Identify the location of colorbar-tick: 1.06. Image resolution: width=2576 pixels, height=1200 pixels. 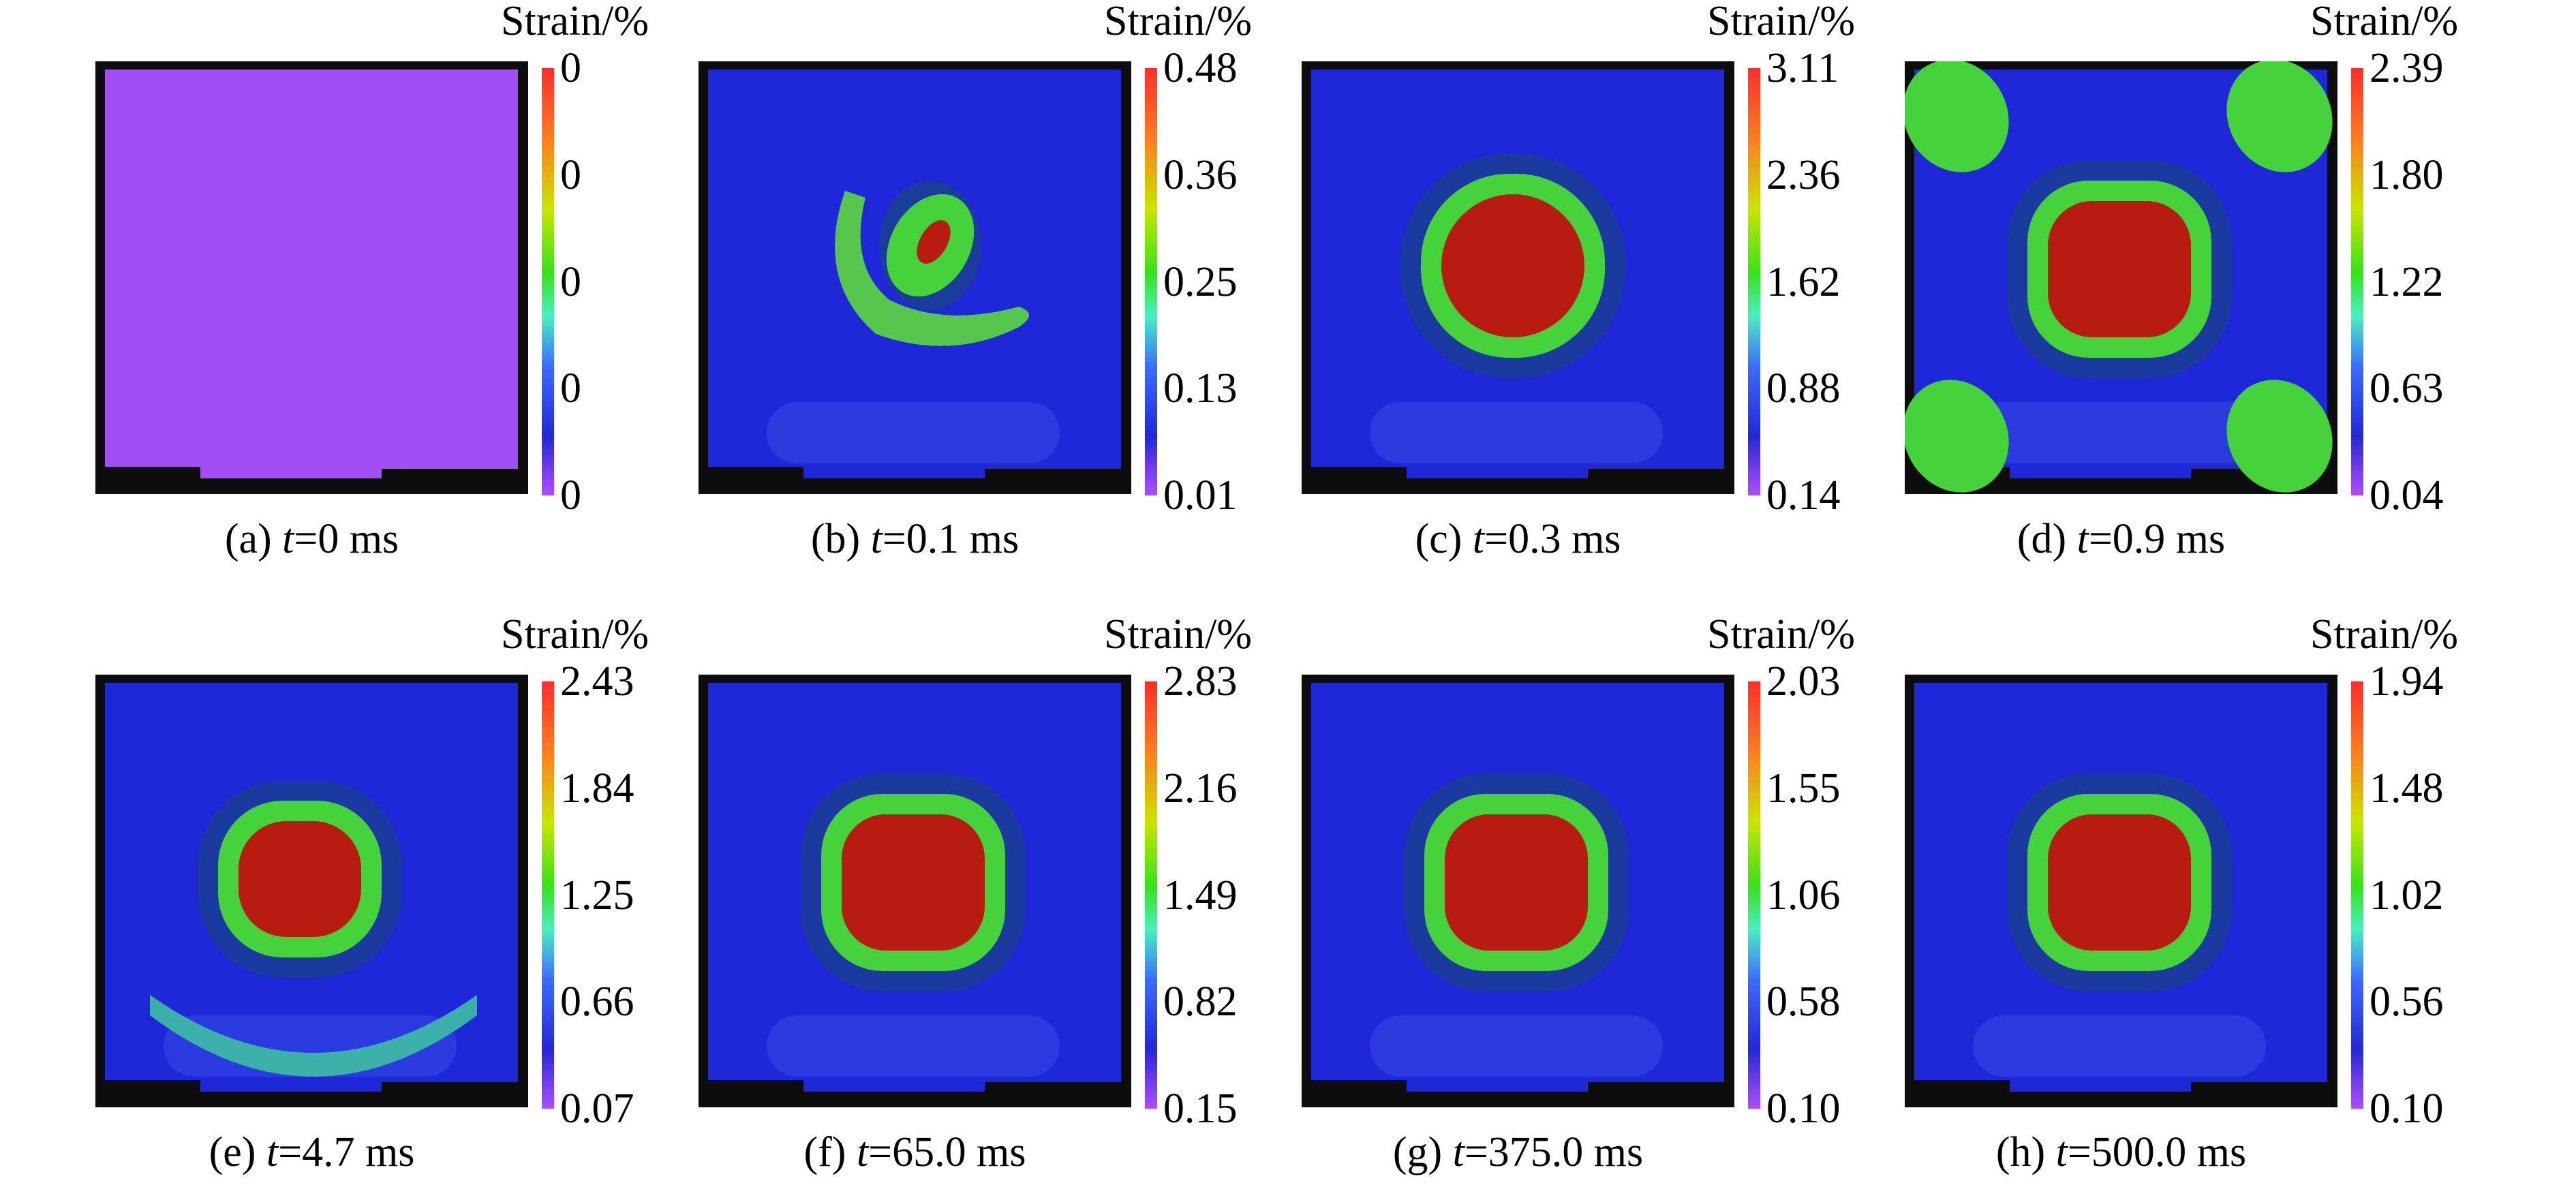
(1803, 895).